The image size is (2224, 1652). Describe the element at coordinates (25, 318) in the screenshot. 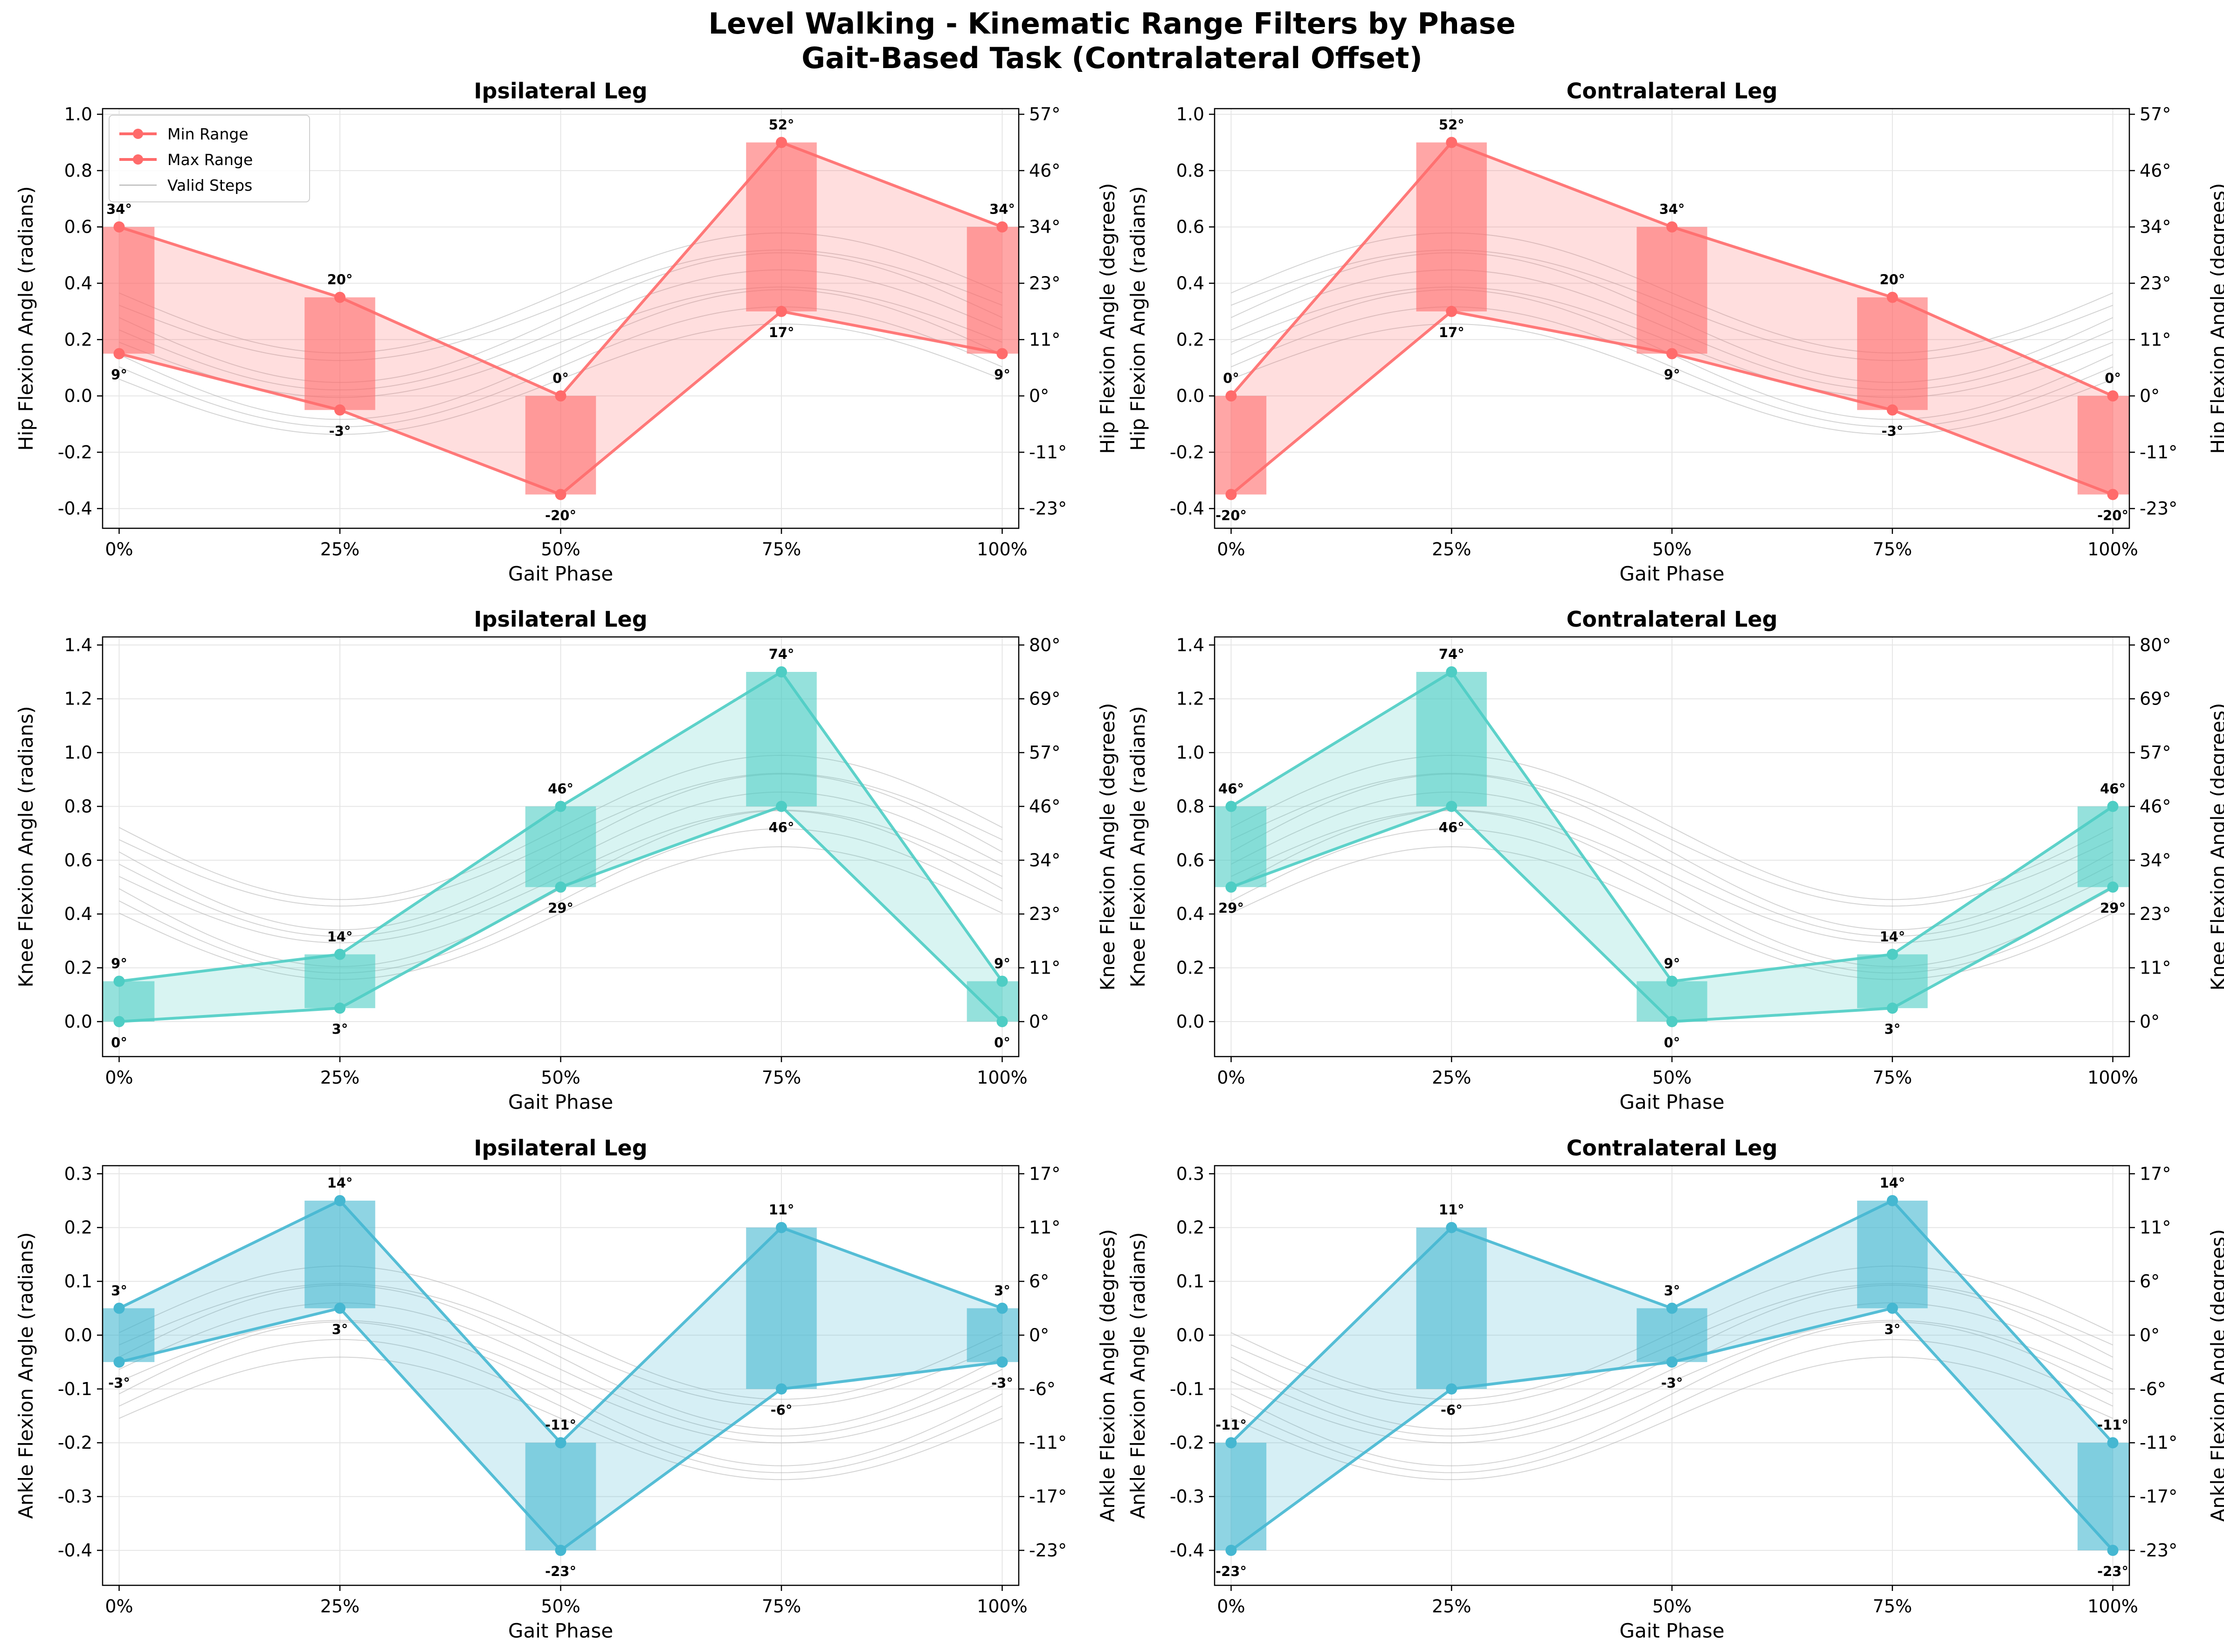

I see `y-axis-label: Hip Flexion Angle (radians)` at that location.